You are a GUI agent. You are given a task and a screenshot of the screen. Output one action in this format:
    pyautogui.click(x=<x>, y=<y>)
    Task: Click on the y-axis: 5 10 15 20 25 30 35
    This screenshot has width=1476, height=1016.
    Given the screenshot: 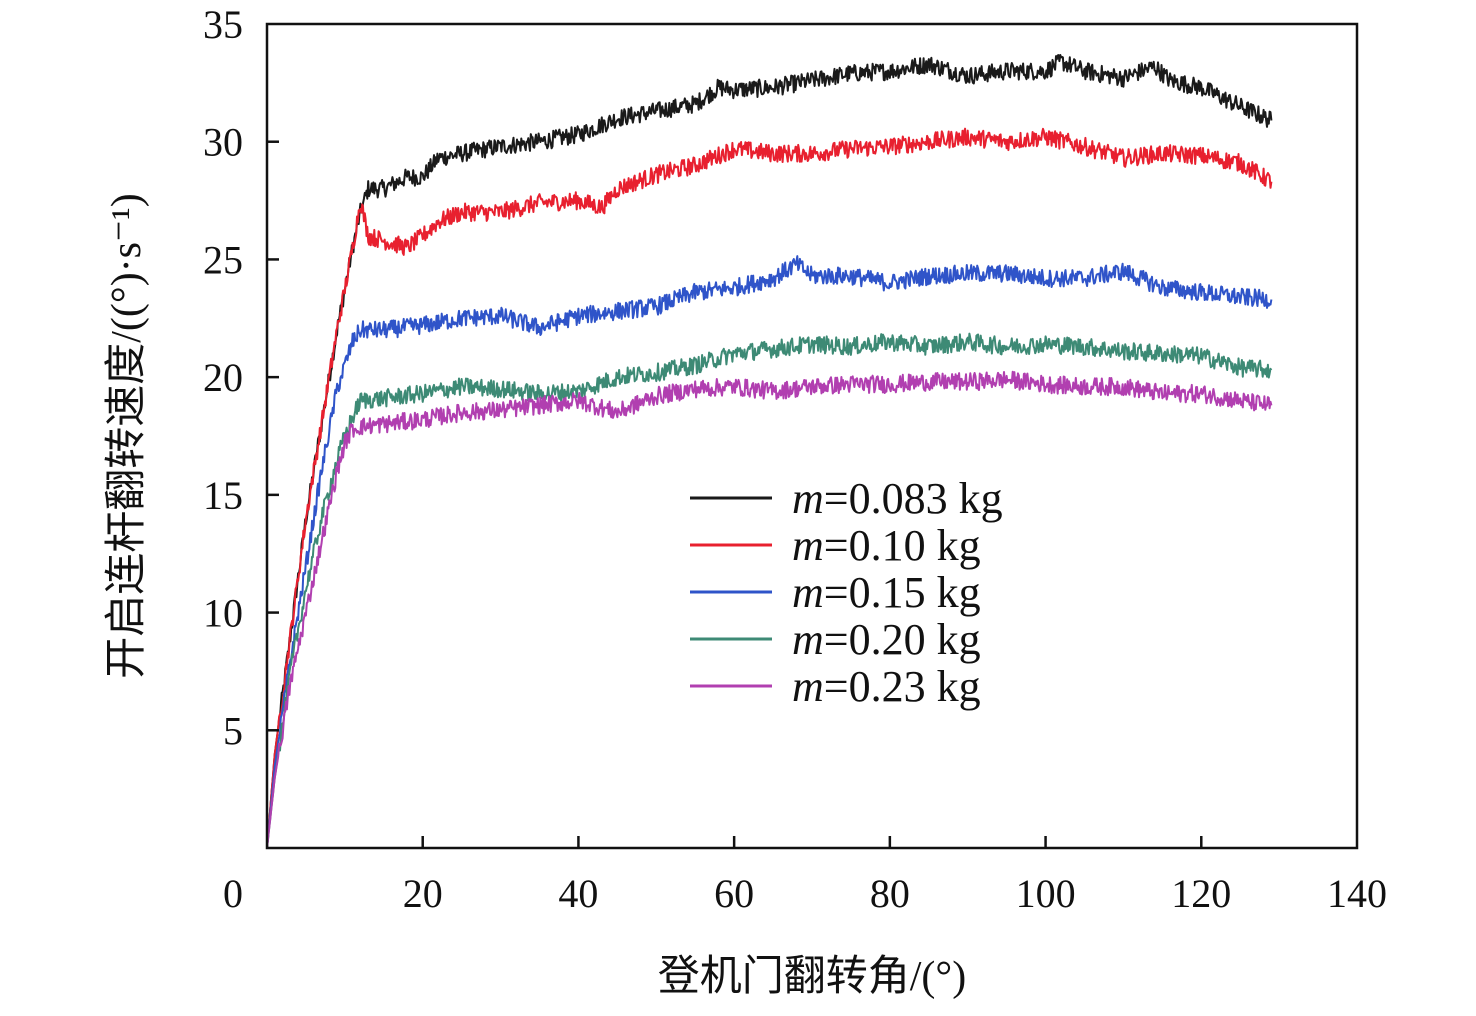 What is the action you would take?
    pyautogui.click(x=241, y=377)
    